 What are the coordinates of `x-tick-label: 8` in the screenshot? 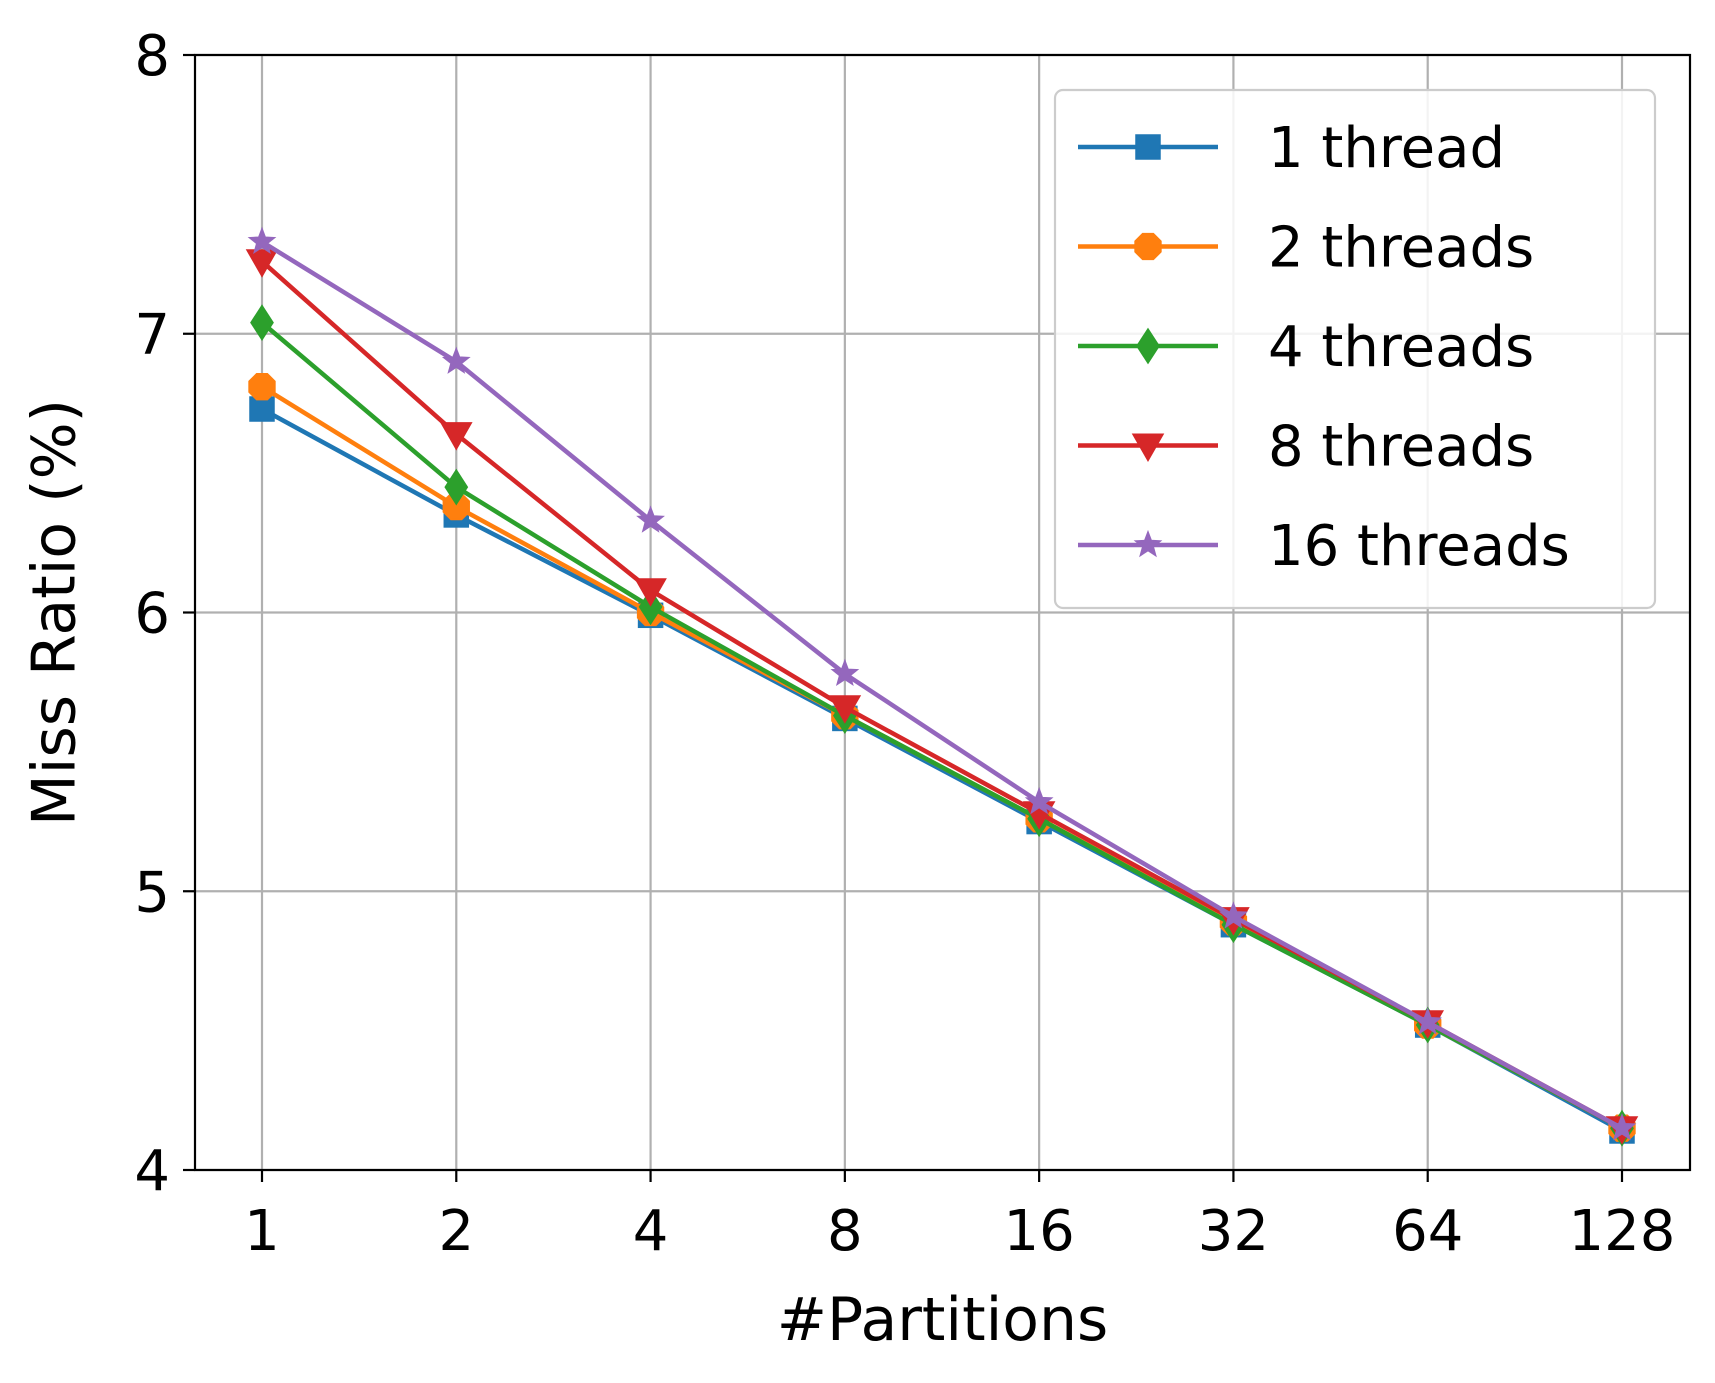 It's located at (845, 1231).